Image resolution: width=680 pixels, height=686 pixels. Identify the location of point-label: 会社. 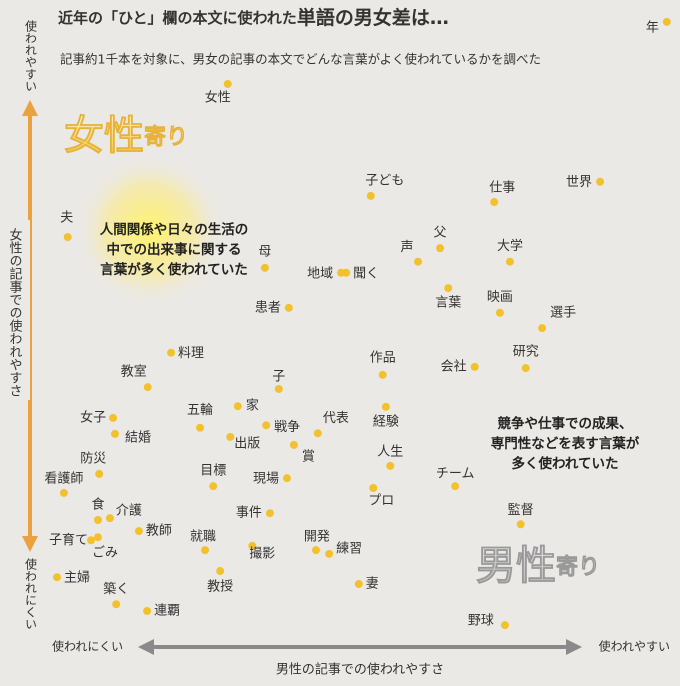
(454, 366).